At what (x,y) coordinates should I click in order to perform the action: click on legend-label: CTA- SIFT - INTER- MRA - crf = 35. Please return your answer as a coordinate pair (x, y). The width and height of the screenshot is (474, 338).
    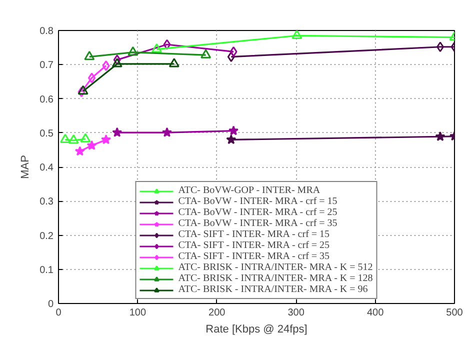
    Looking at the image, I should click on (254, 256).